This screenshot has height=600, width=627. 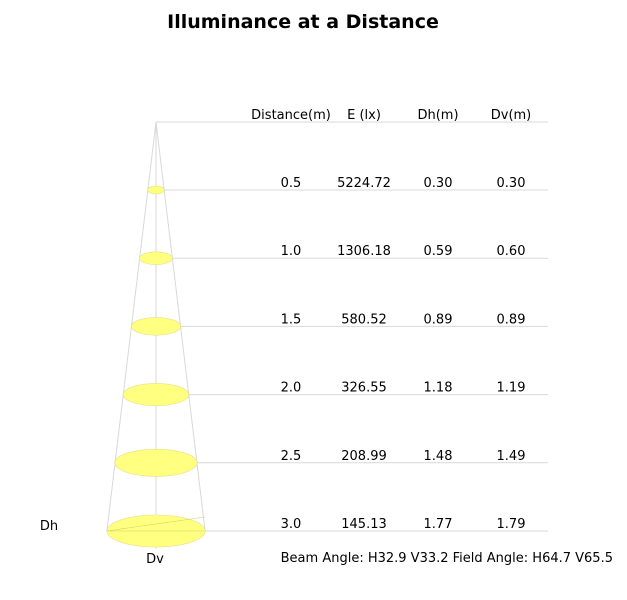 What do you see at coordinates (438, 524) in the screenshot?
I see `dh-cell: 1.77` at bounding box center [438, 524].